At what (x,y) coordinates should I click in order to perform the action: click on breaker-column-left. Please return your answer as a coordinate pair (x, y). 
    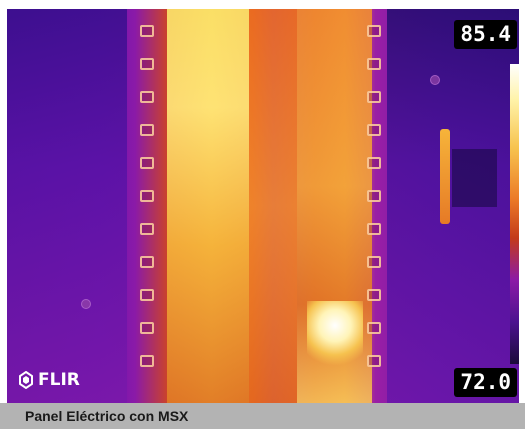
    Looking at the image, I should click on (147, 206).